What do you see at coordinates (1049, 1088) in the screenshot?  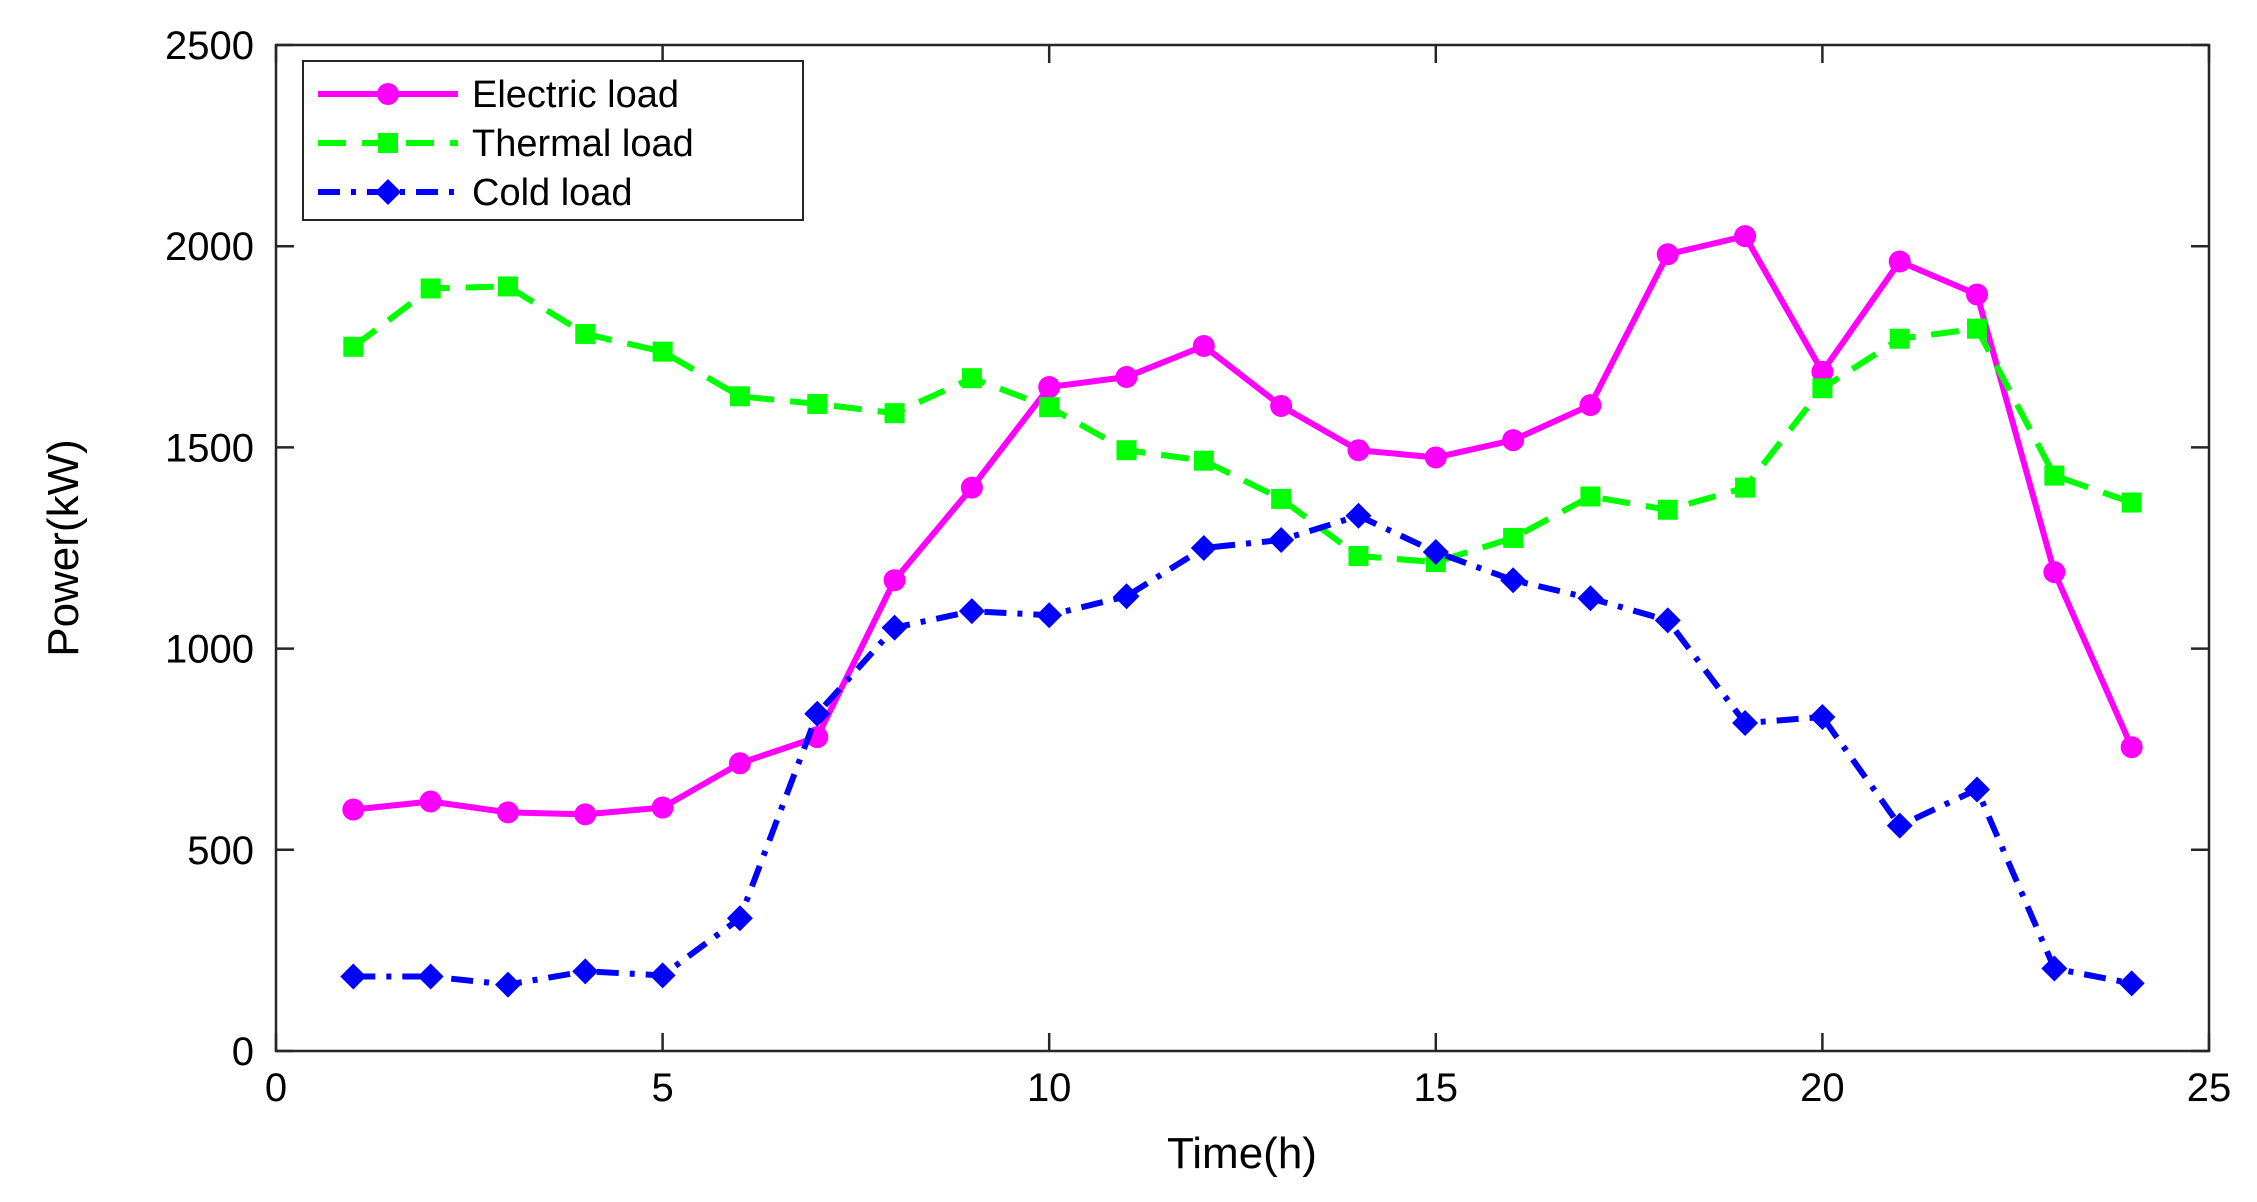 I see `x-tick-label: 10` at bounding box center [1049, 1088].